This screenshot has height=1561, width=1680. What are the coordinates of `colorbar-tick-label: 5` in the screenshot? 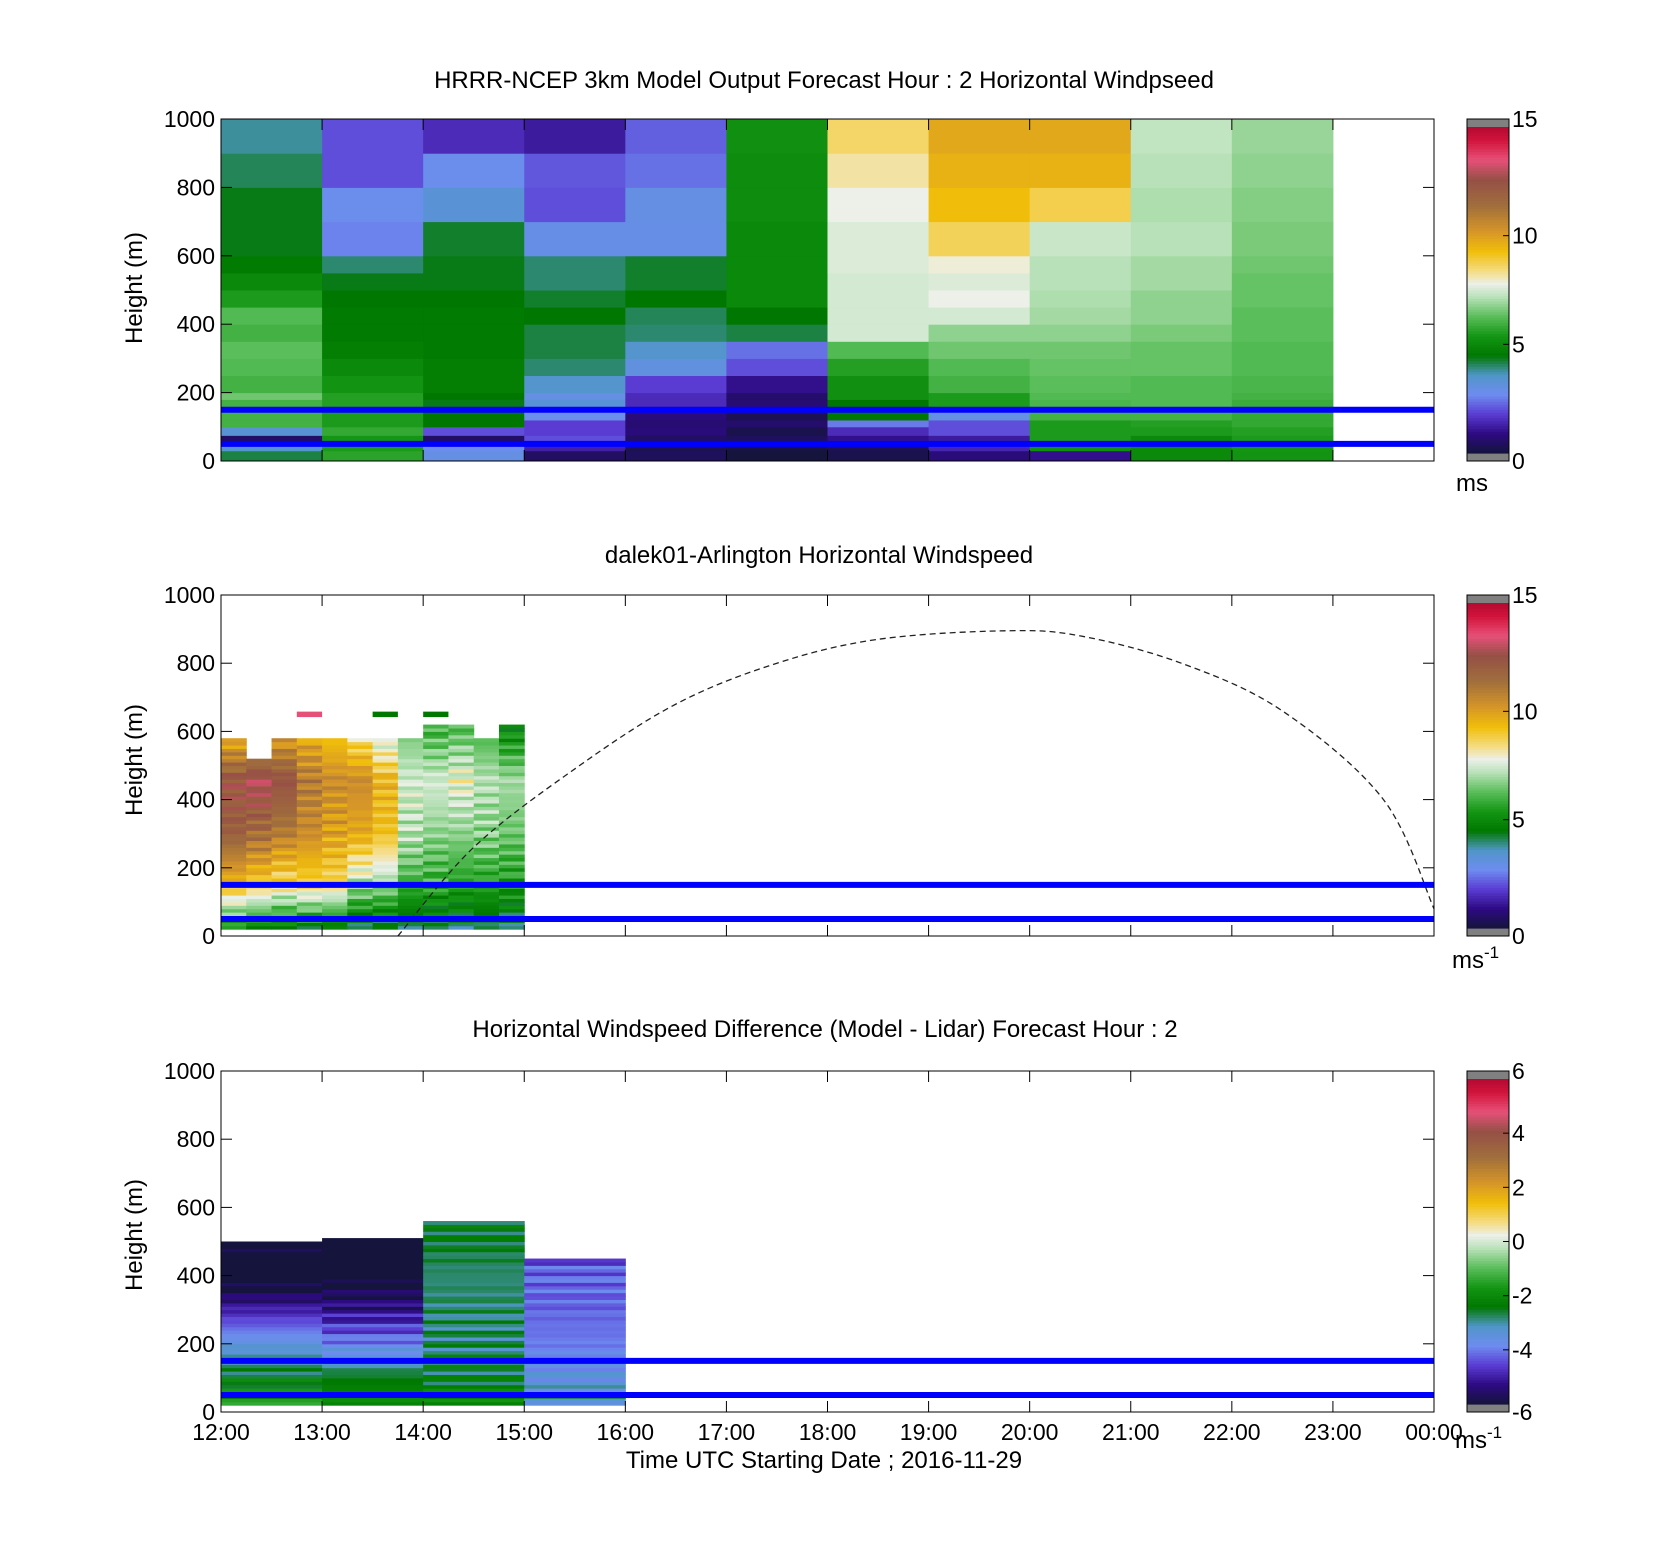 It's located at (1518, 344).